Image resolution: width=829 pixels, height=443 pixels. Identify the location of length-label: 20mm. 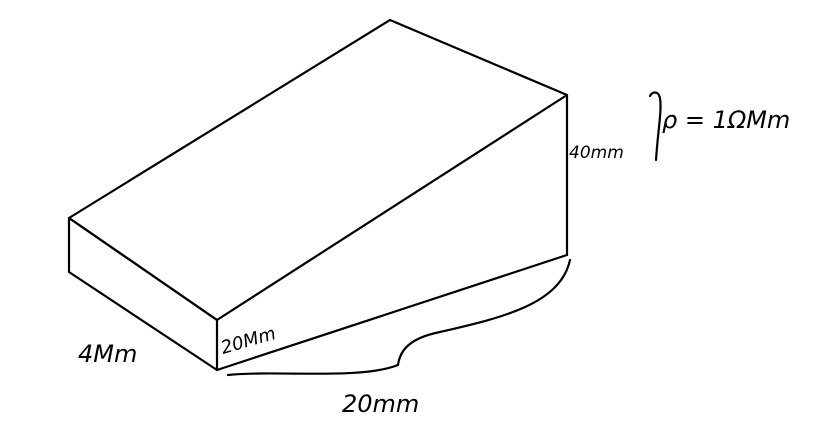
(380, 404).